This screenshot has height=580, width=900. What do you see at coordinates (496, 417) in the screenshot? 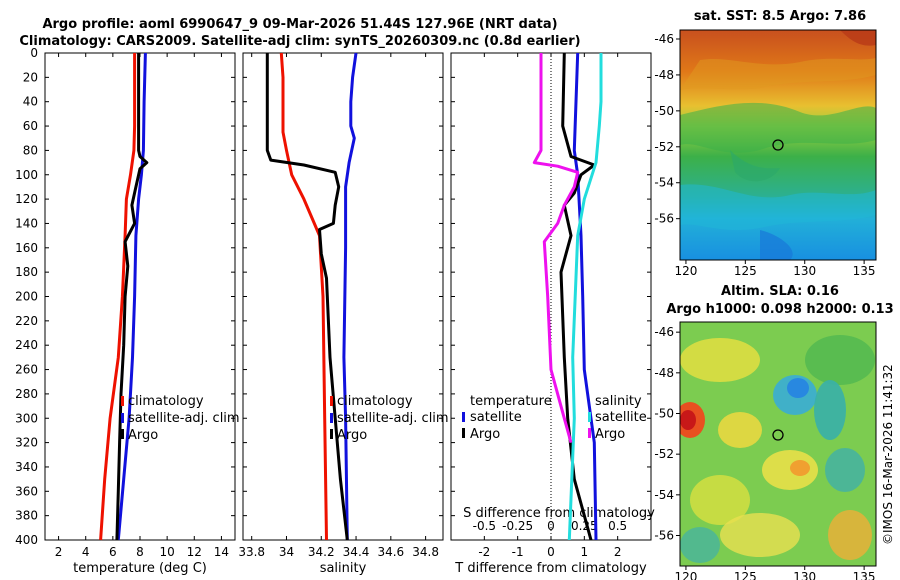
I see `legend-label-t-satellite: satellite` at bounding box center [496, 417].